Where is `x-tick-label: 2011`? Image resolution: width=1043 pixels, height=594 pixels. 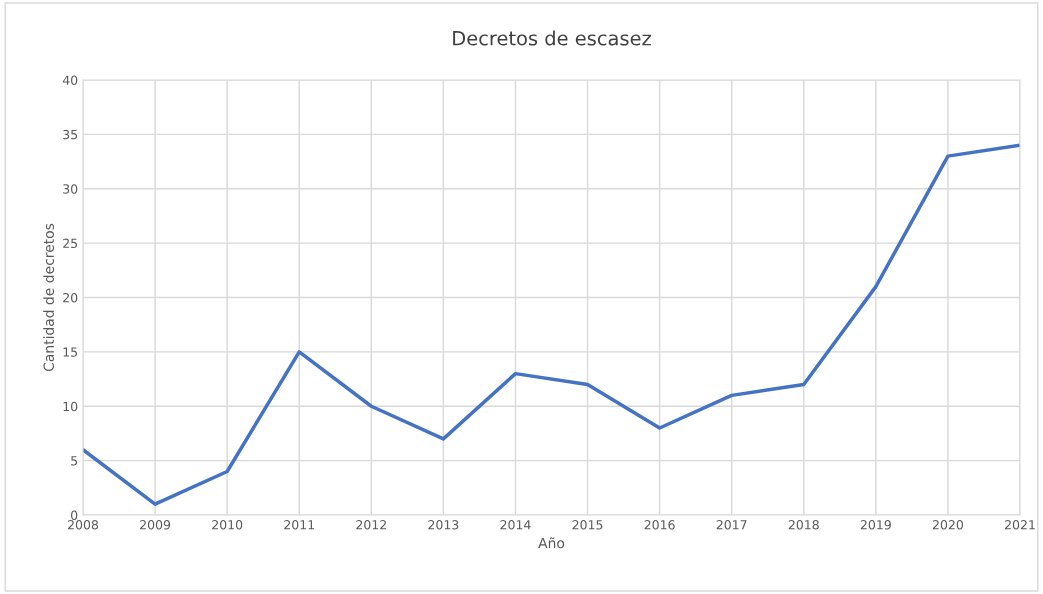
x-tick-label: 2011 is located at coordinates (299, 525).